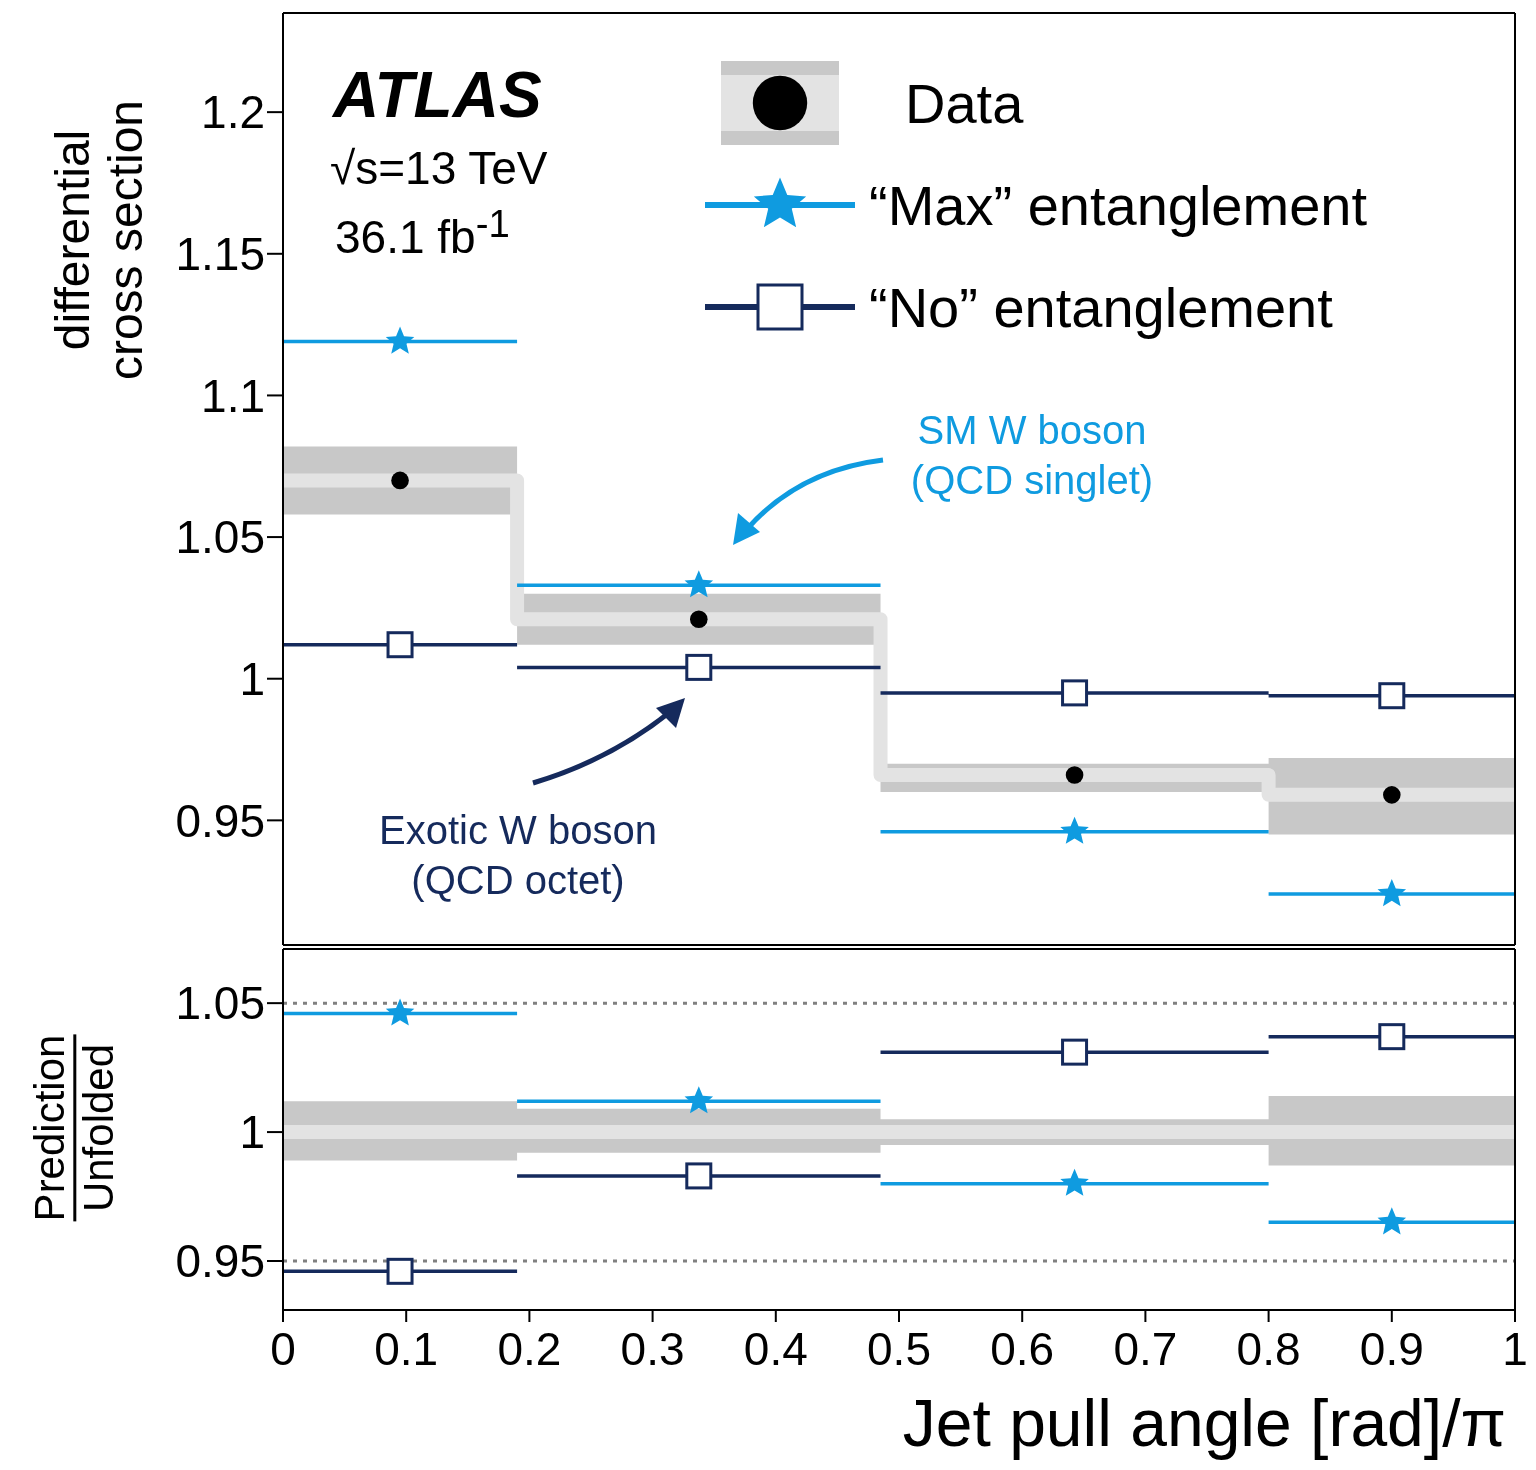 This screenshot has height=1470, width=1536. What do you see at coordinates (406, 1348) in the screenshot?
I see `x-tick-label: 0.1` at bounding box center [406, 1348].